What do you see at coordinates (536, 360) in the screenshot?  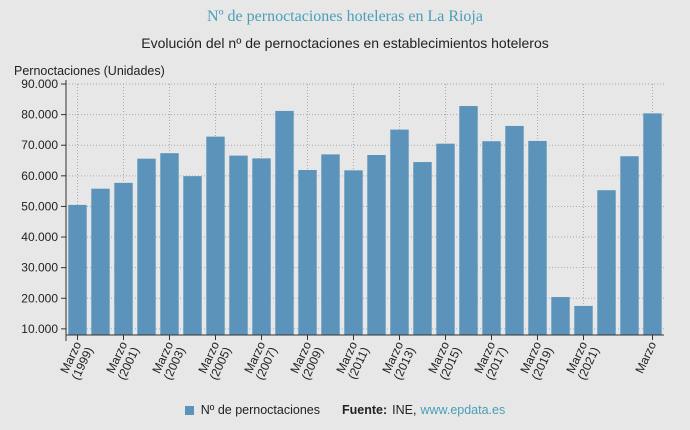 I see `x-tick-label: Marzo(2019)` at bounding box center [536, 360].